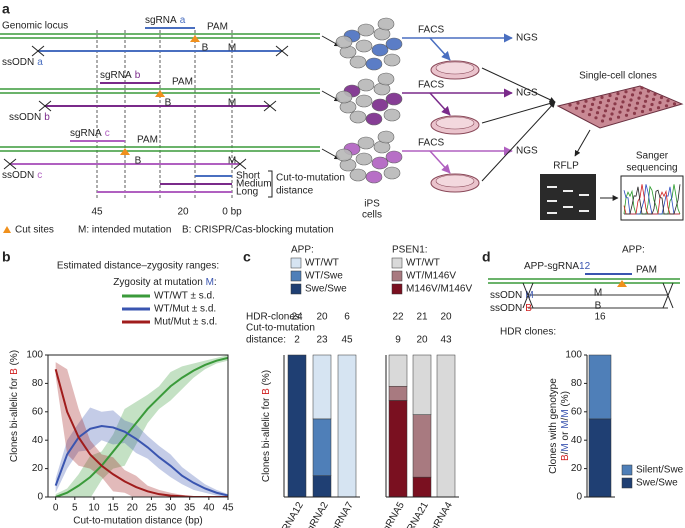 The width and height of the screenshot is (685, 528). Describe the element at coordinates (347, 317) in the screenshot. I see `hdr-count: 6` at that location.